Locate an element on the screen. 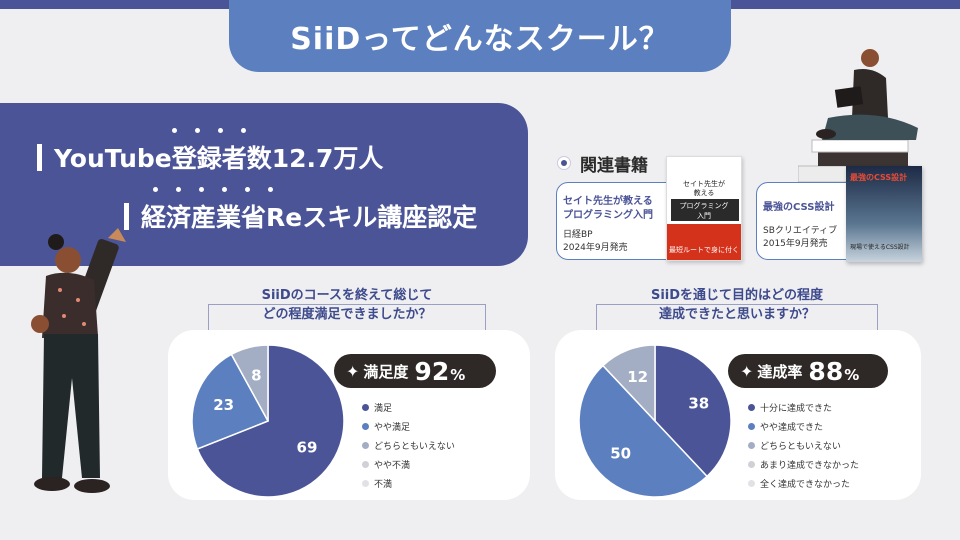 The width and height of the screenshot is (960, 540). legend-label: あまり達成できなかった is located at coordinates (810, 466).